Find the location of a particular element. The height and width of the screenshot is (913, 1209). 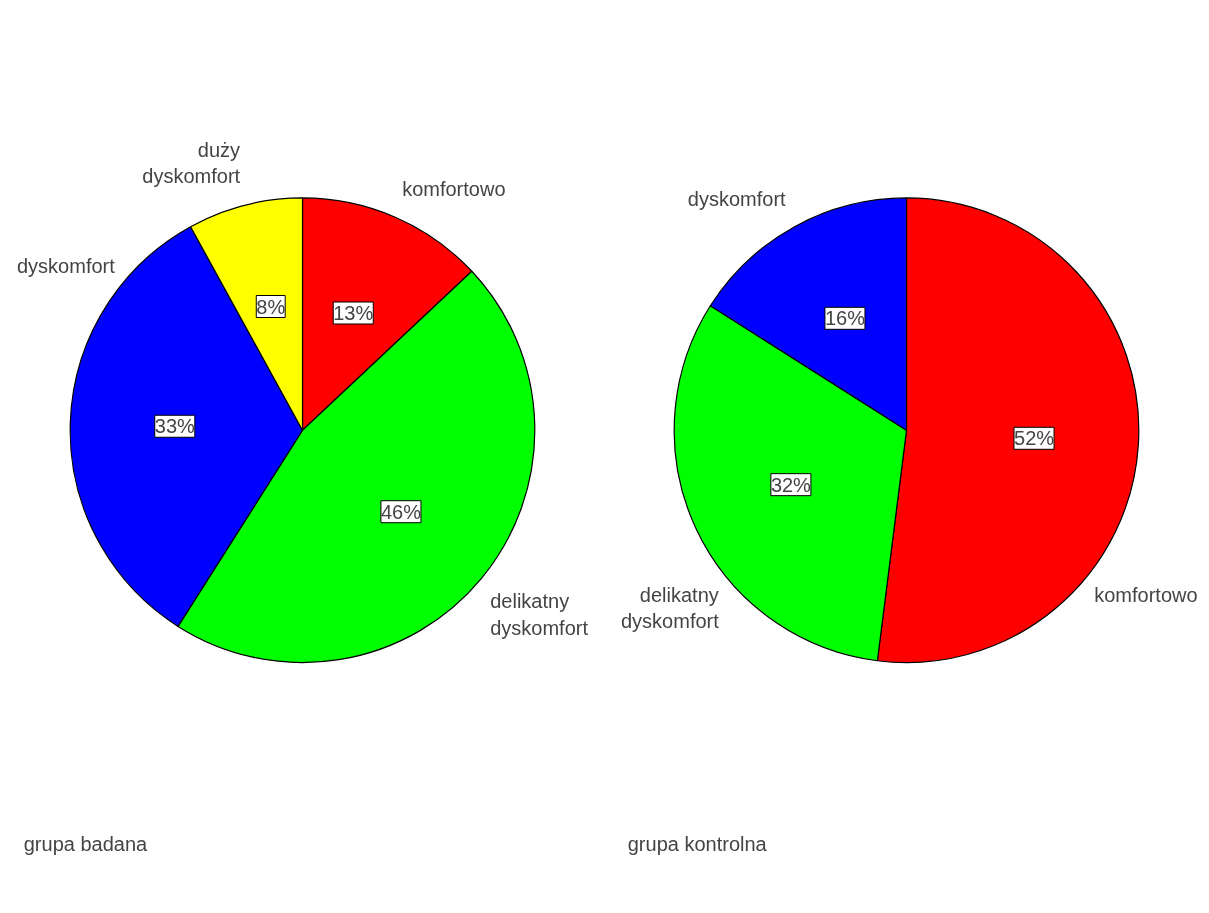

text: grupa kontrolna is located at coordinates (697, 844).